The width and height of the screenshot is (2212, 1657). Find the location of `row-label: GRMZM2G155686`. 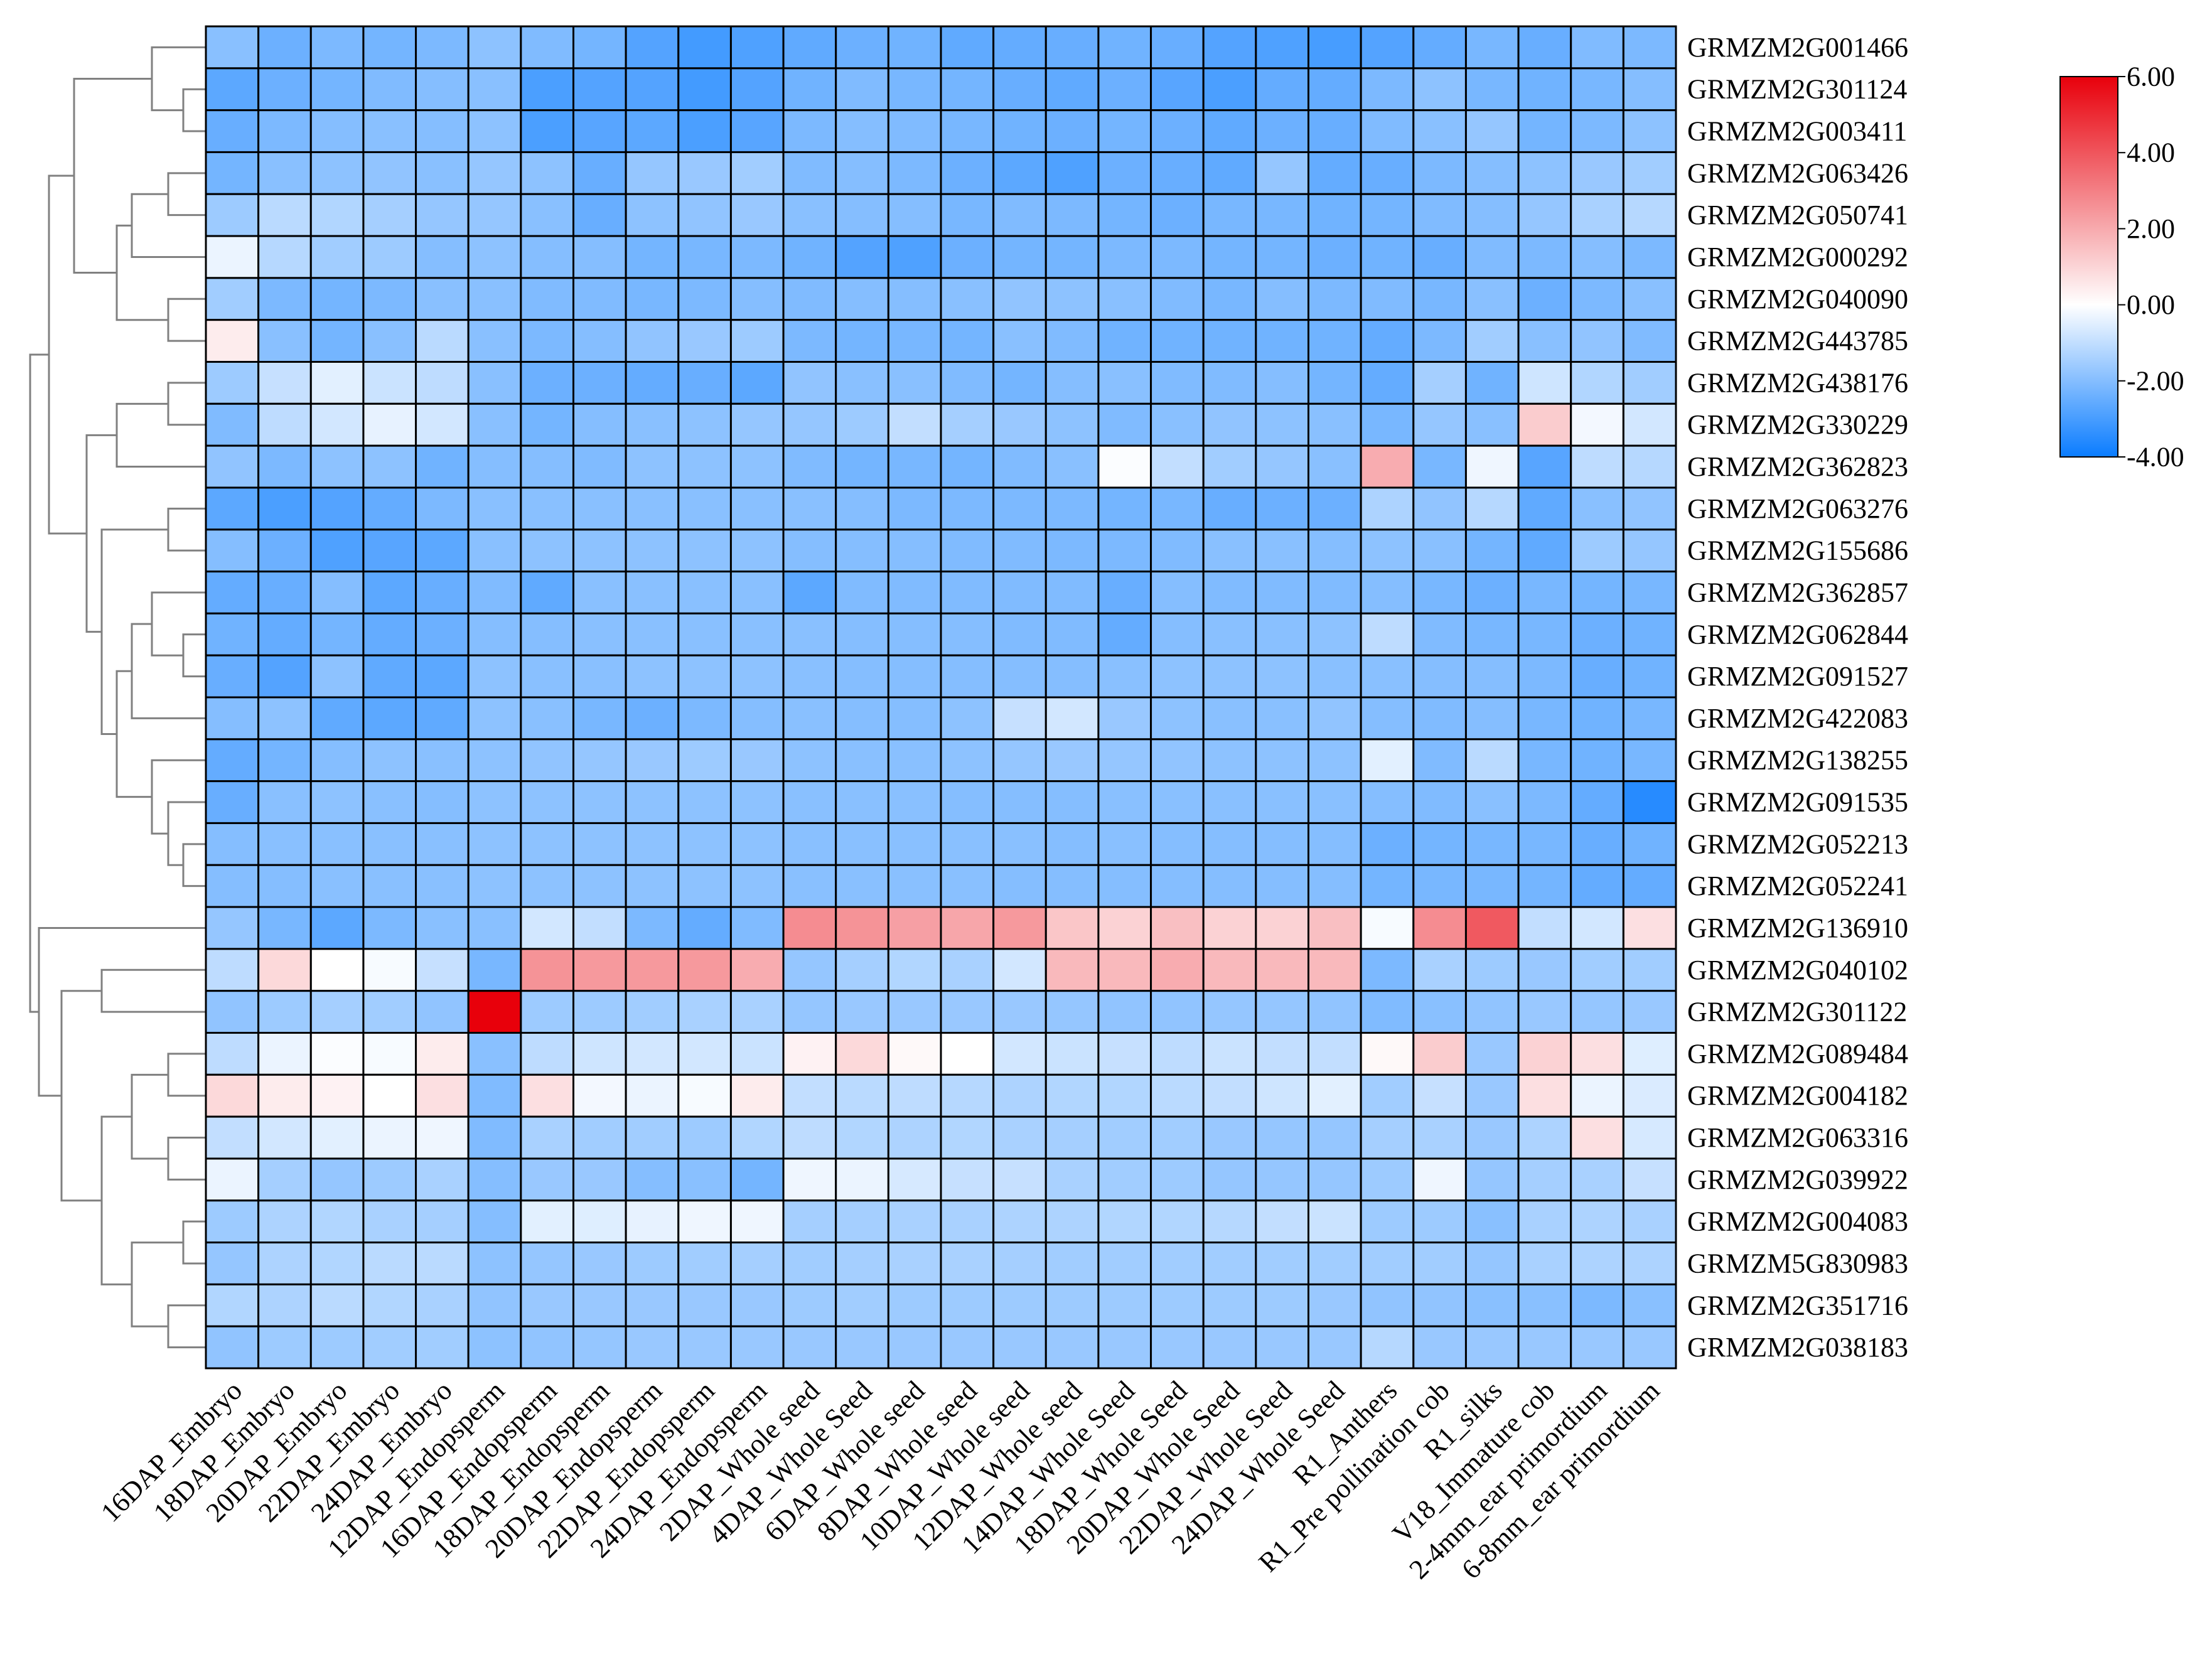

row-label: GRMZM2G155686 is located at coordinates (1798, 550).